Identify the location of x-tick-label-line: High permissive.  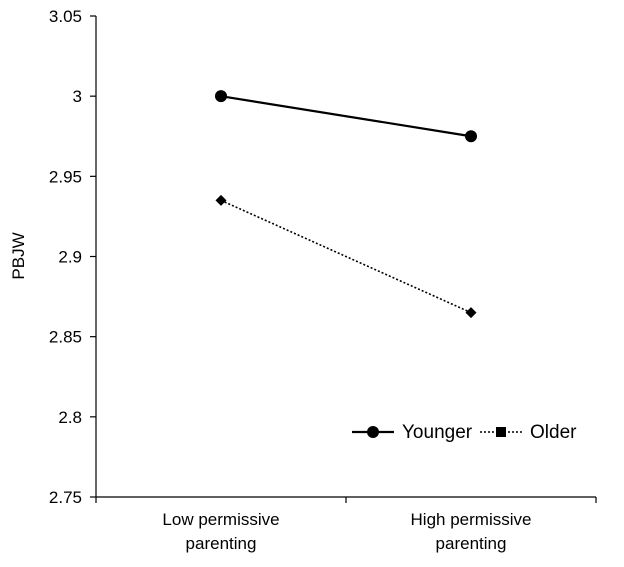
(471, 519).